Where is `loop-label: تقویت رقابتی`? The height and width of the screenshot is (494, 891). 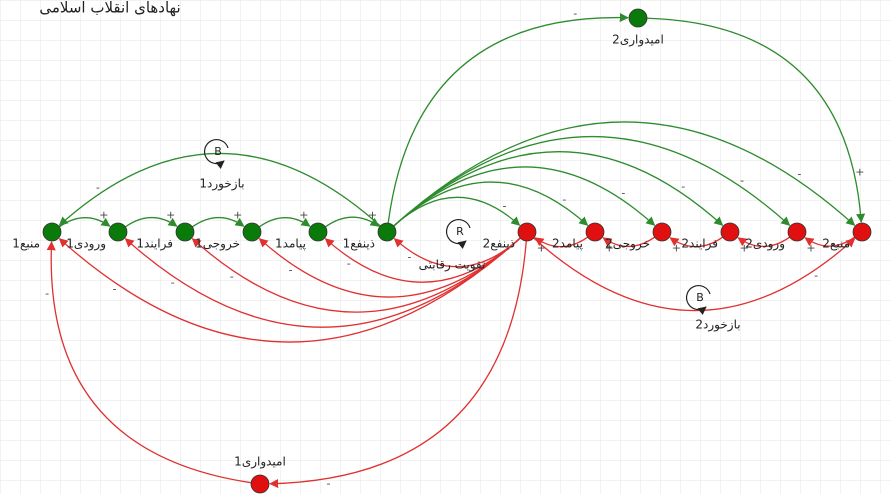
loop-label: تقویت رقابتی is located at coordinates (452, 265).